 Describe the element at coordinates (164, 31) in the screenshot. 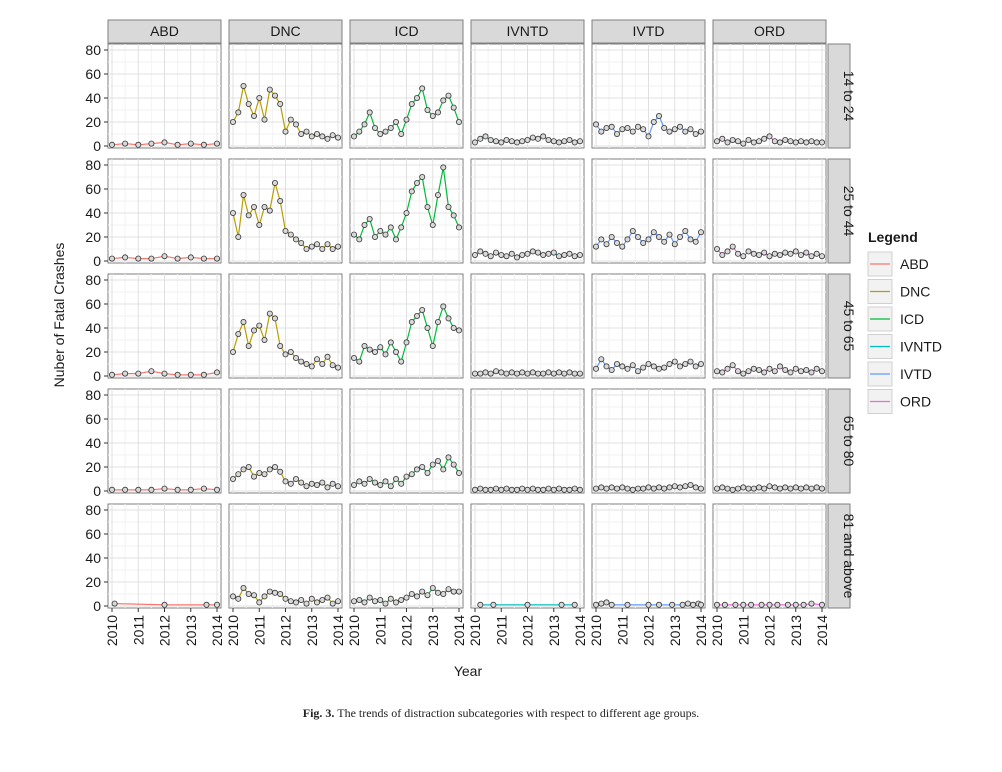

I see `facet-strip-abd` at that location.